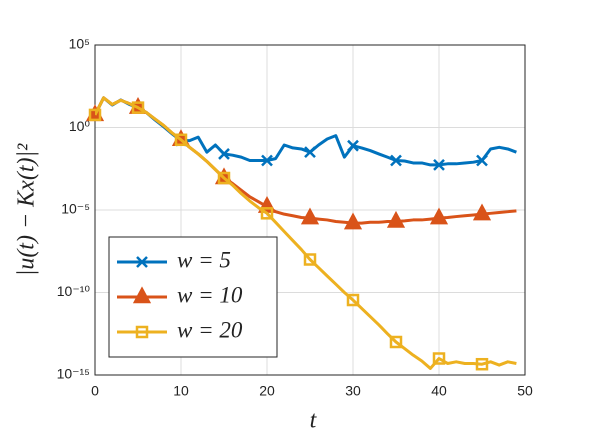 This screenshot has height=446, width=589. What do you see at coordinates (80, 126) in the screenshot?
I see `y-tick-label: 10⁰` at bounding box center [80, 126].